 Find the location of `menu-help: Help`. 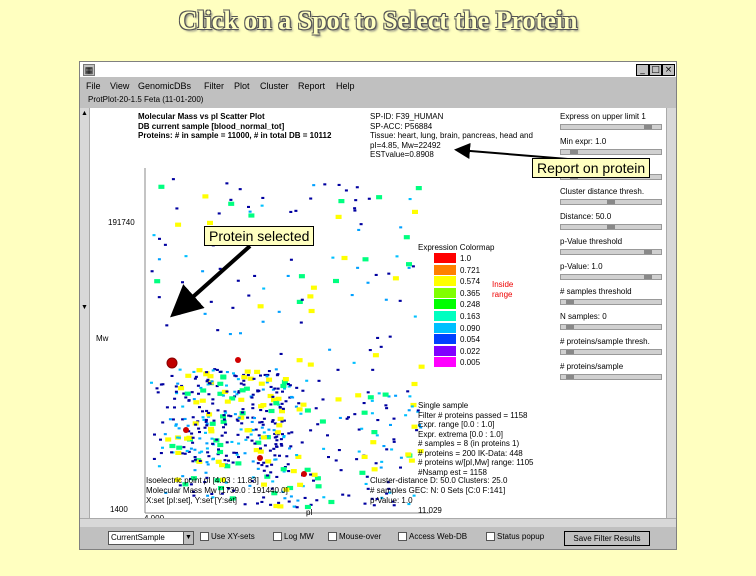

menu-help: Help is located at coordinates (345, 86).